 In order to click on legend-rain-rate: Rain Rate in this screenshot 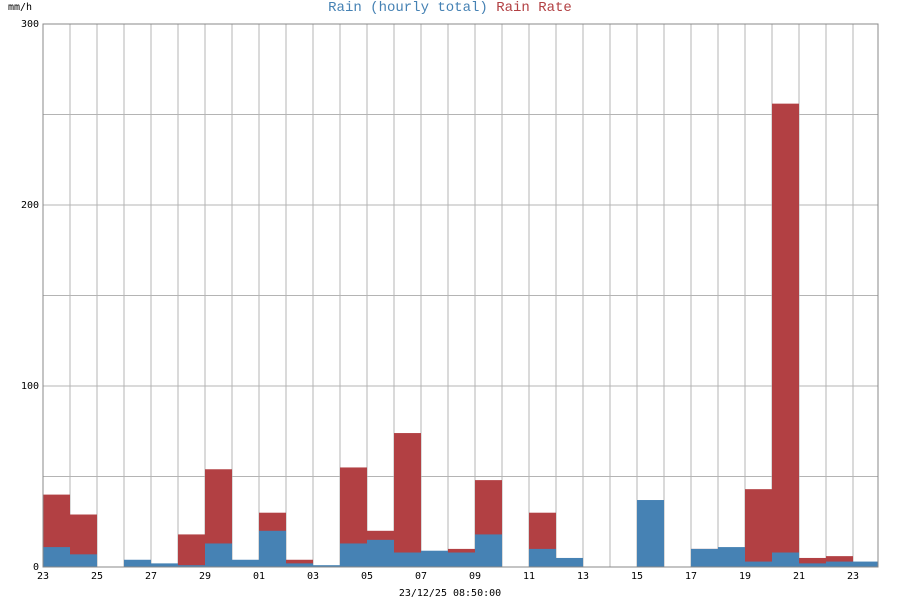, I will do `click(534, 8)`.